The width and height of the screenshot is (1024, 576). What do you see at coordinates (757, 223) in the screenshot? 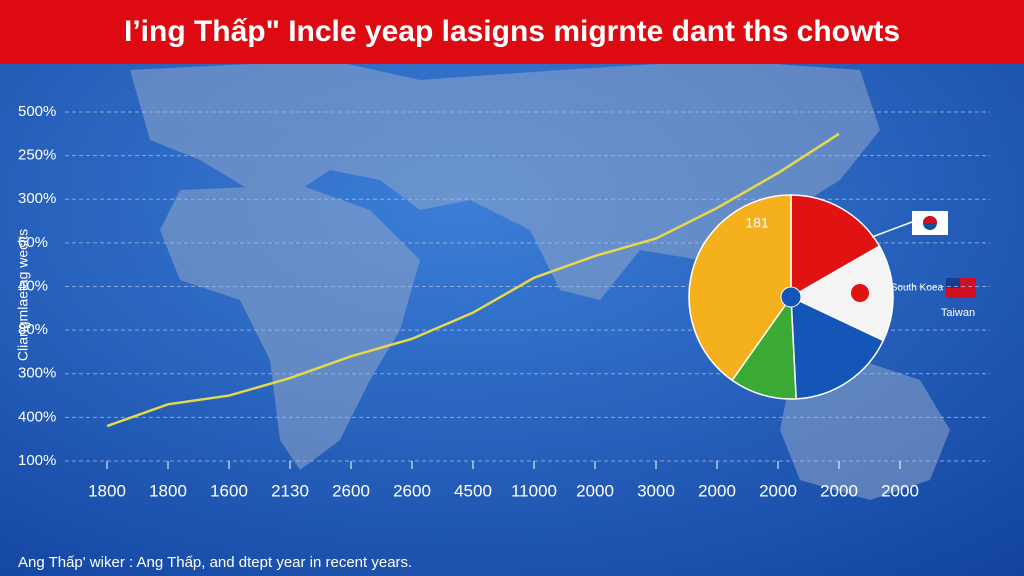
I see `pie-annotation: 181` at bounding box center [757, 223].